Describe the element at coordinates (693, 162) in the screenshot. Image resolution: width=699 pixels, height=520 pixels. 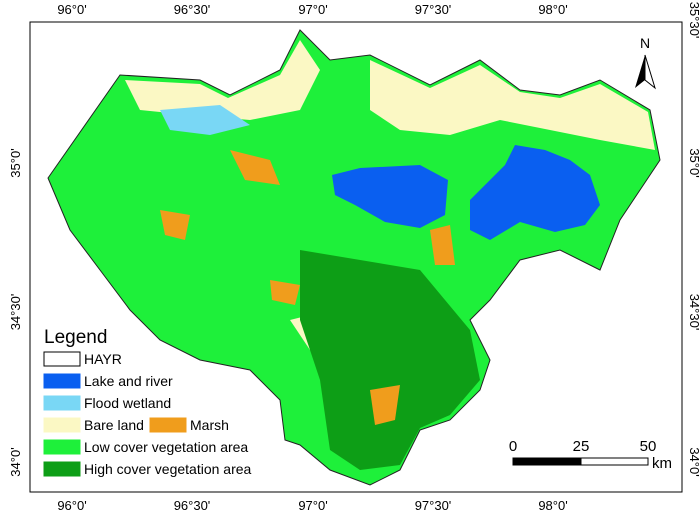
I see `right-coordinate-label: 35°0'` at that location.